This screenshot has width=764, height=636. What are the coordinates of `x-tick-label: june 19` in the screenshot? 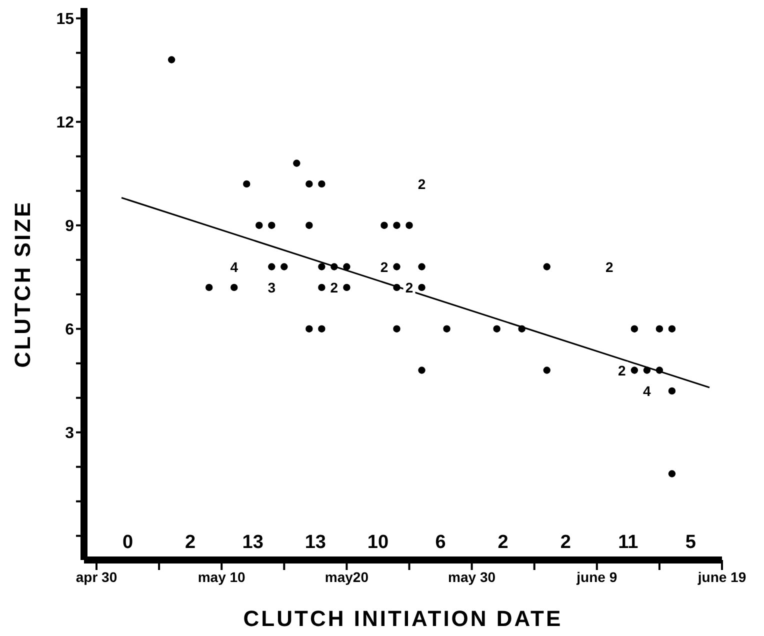 It's located at (721, 576).